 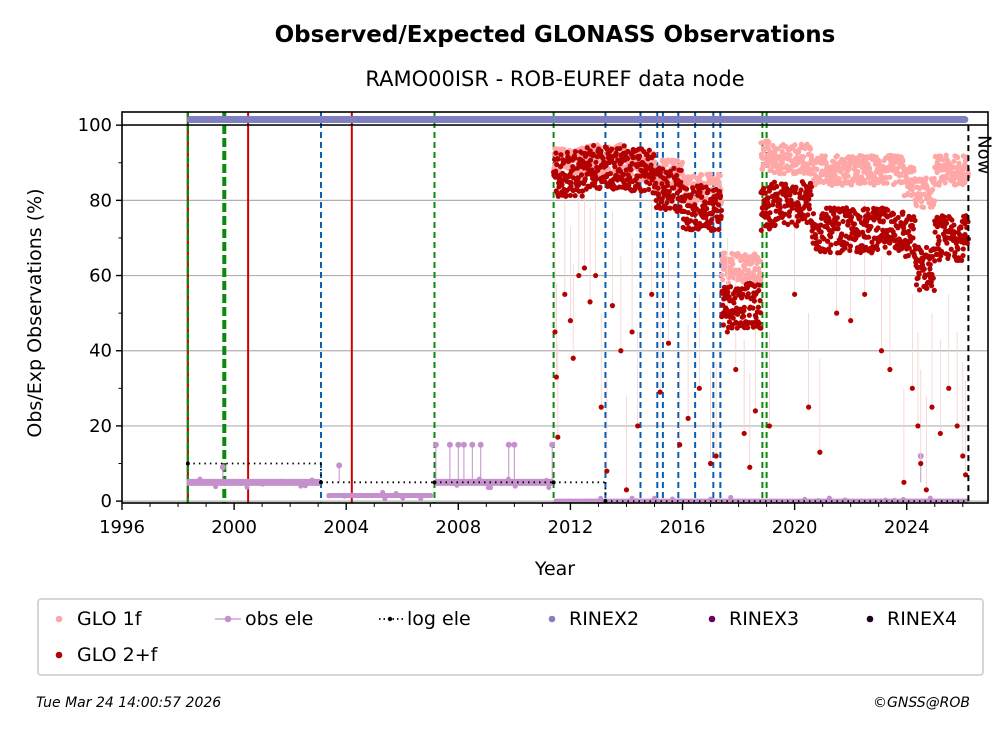 I want to click on legend-label: RINEX3, so click(x=764, y=619).